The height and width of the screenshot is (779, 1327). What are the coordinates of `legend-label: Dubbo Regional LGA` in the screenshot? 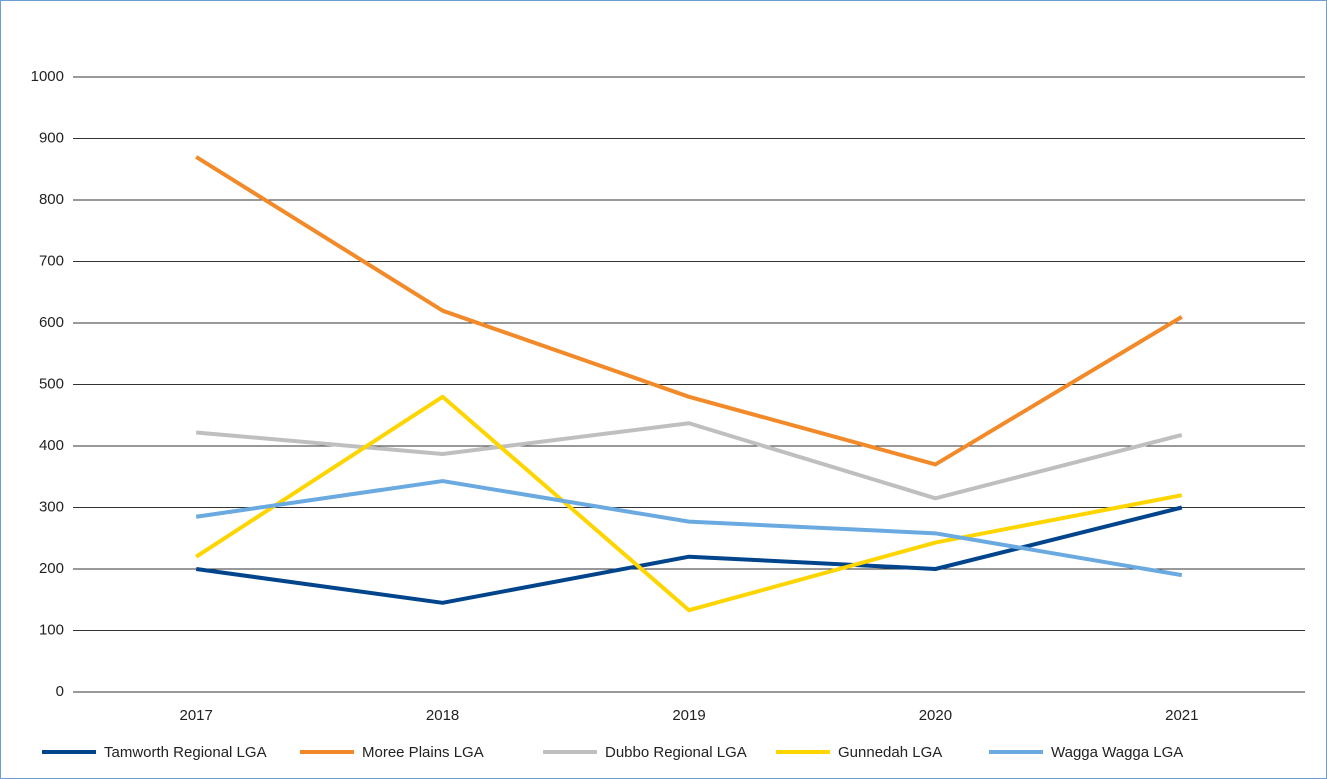 It's located at (676, 752).